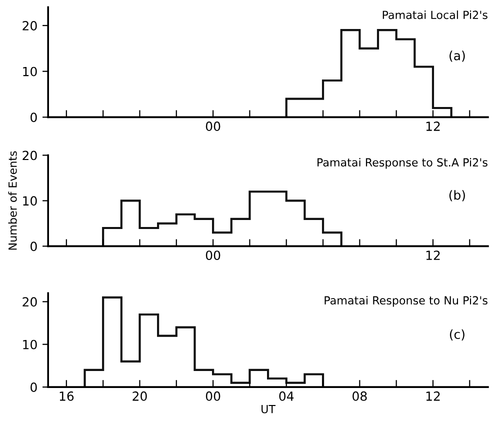 The image size is (501, 423). What do you see at coordinates (406, 301) in the screenshot?
I see `chart-title: Pamatai Response to Nu Pi2's` at bounding box center [406, 301].